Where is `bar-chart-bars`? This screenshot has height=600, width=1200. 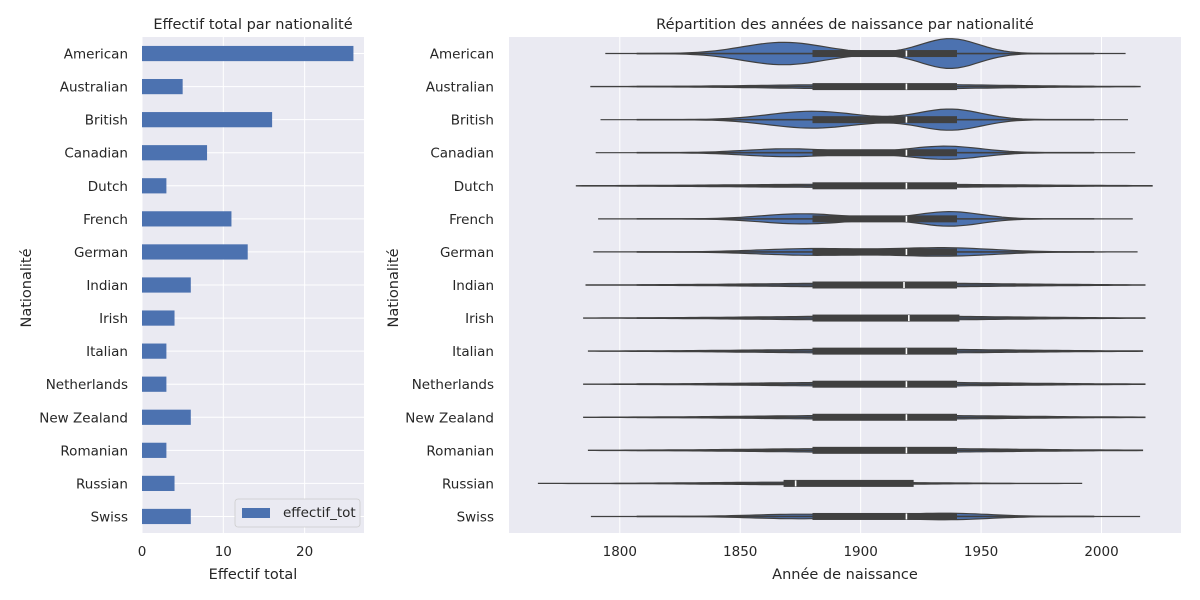
bar-chart-bars is located at coordinates (248, 285).